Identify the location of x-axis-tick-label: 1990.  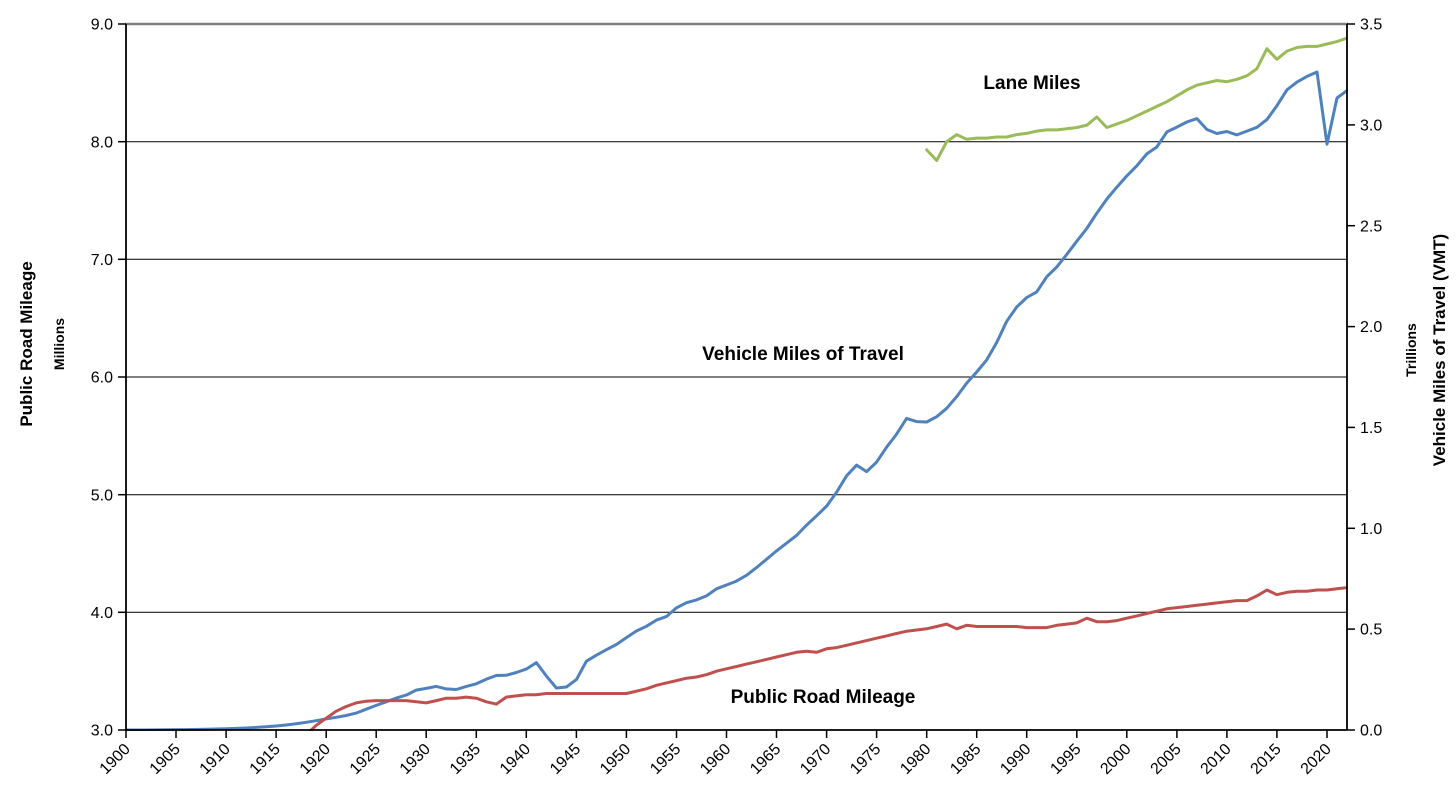
(1015, 759).